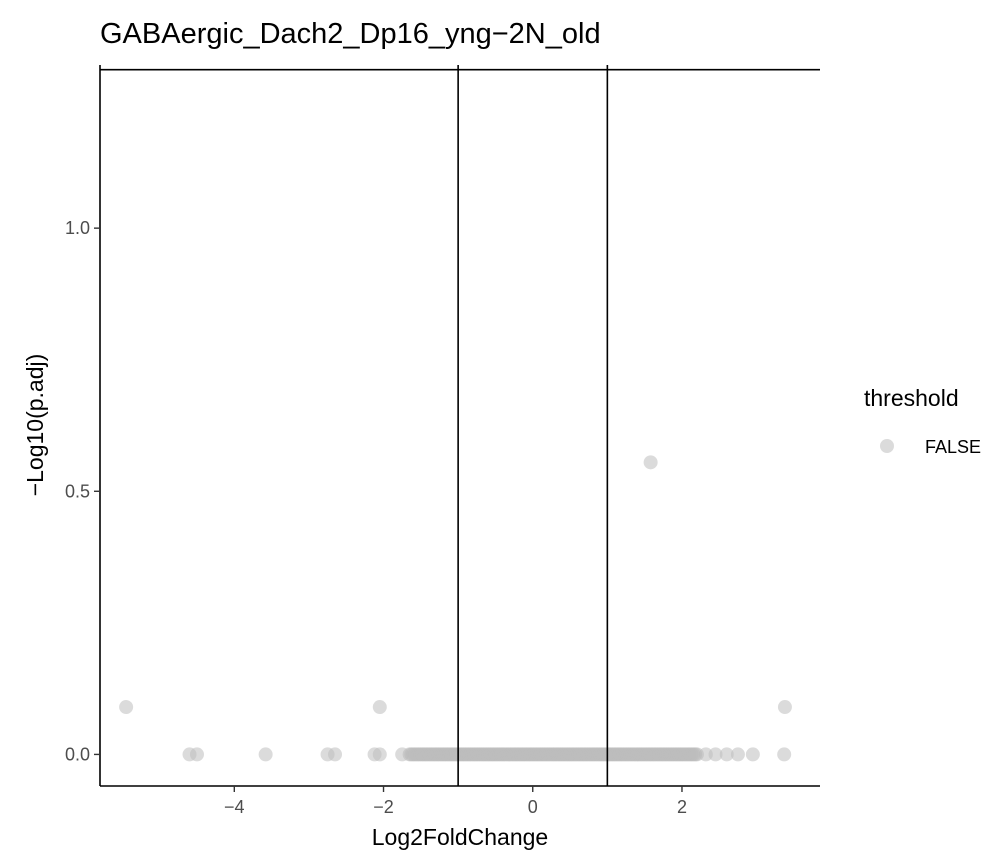  Describe the element at coordinates (350, 34) in the screenshot. I see `chart-title: GABAergic_Dach2_Dp16_yng−2N_old` at that location.